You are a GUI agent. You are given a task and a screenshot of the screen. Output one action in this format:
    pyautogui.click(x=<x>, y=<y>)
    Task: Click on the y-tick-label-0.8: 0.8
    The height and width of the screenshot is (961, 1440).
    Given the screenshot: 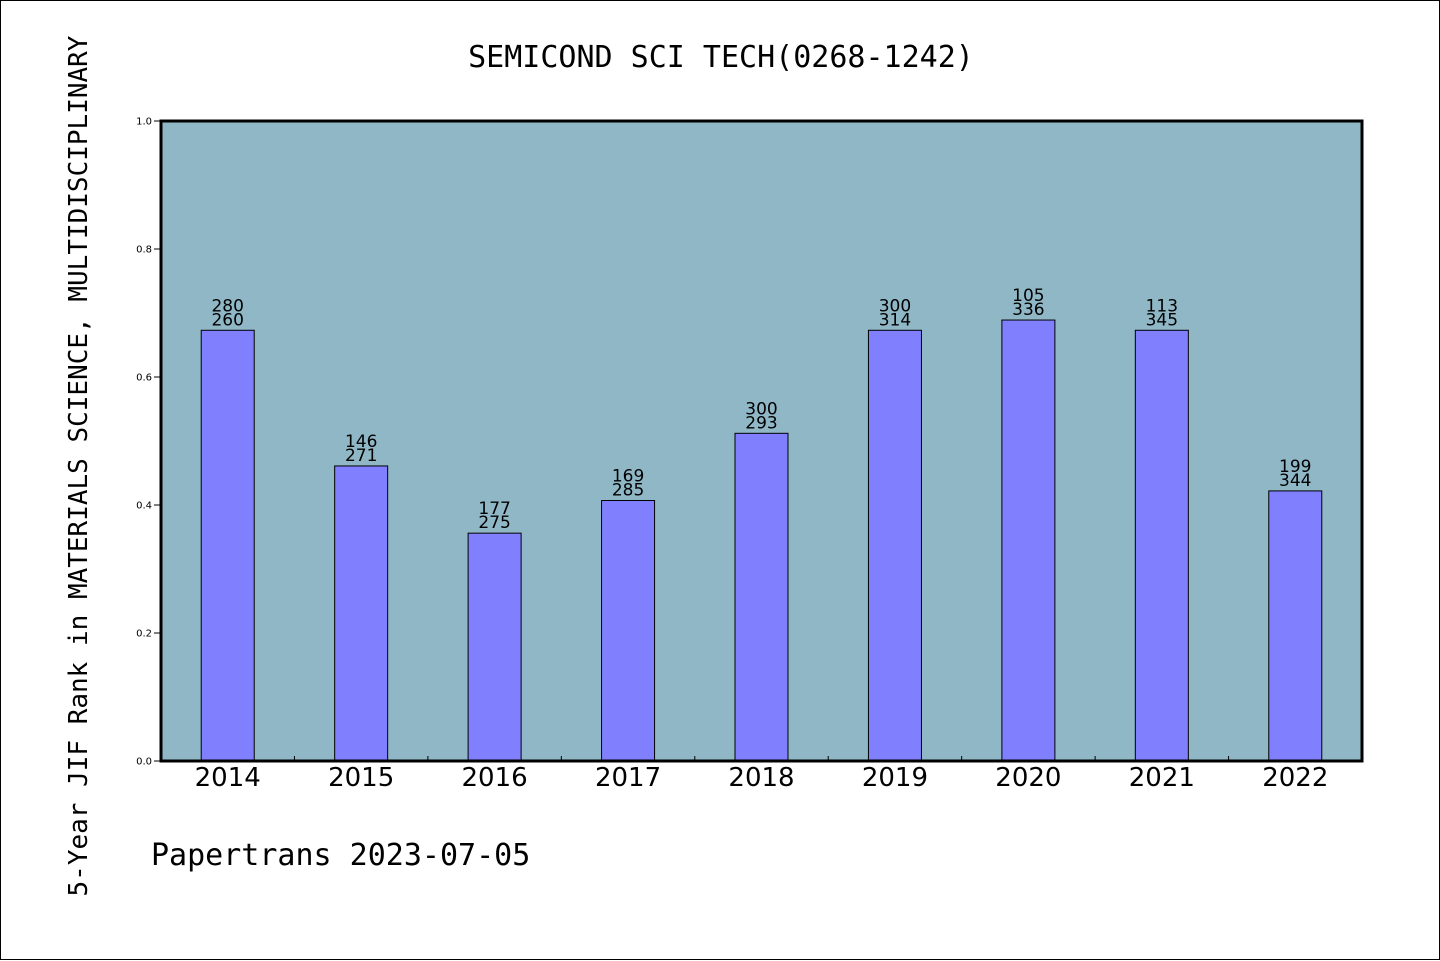 What is the action you would take?
    pyautogui.click(x=144, y=250)
    